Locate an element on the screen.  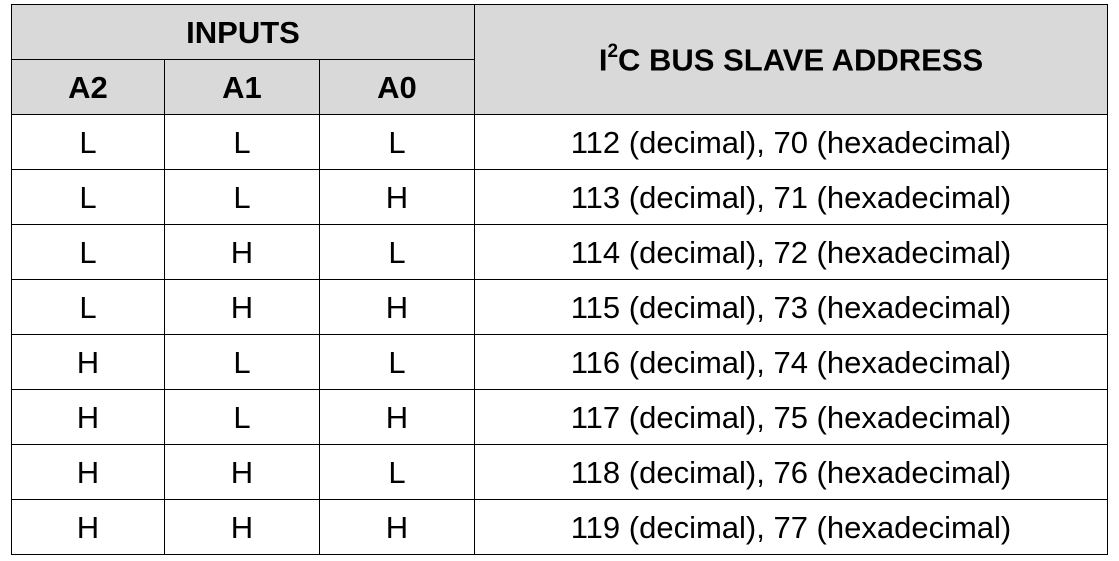
cell-address: 115 (decimal), 73 (hexadecimal) is located at coordinates (791, 307).